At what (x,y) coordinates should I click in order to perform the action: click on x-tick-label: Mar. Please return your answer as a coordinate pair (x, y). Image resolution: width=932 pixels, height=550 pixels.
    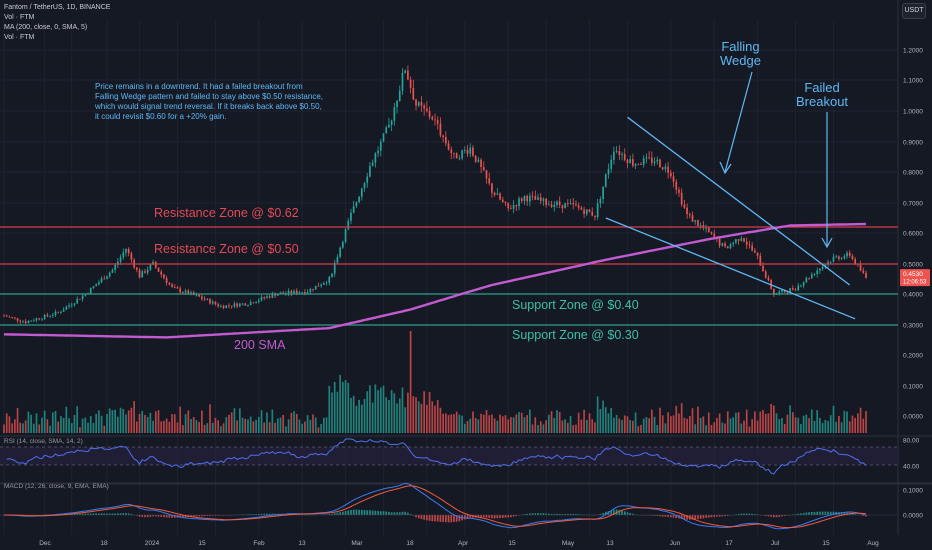
    Looking at the image, I should click on (357, 543).